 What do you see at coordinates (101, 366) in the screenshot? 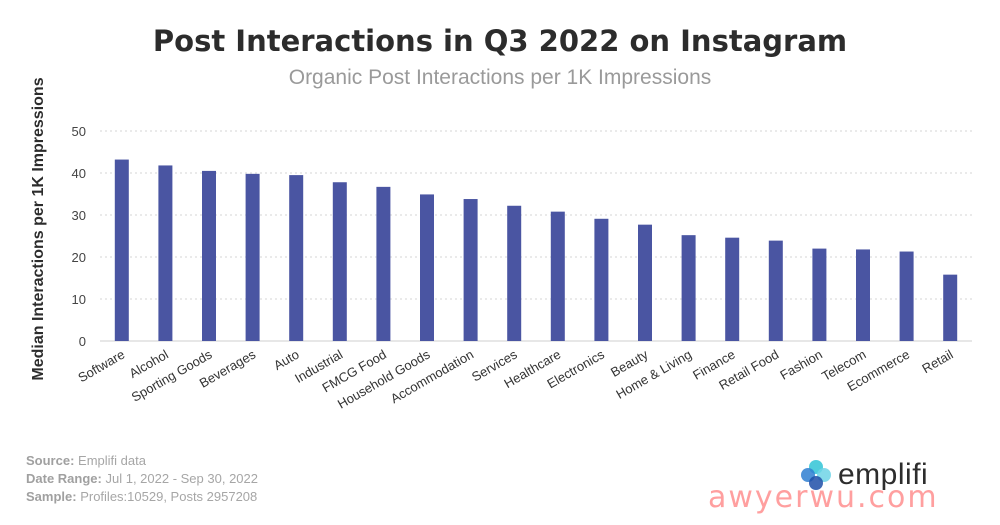
I see `x-tick-label: Software` at bounding box center [101, 366].